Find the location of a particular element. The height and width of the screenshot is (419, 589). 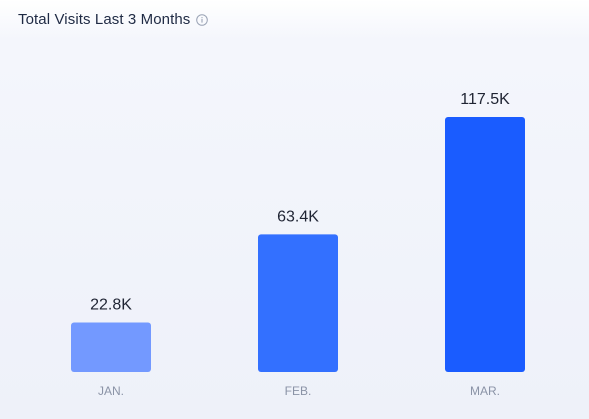

x-tick-label: MAR. is located at coordinates (485, 391).